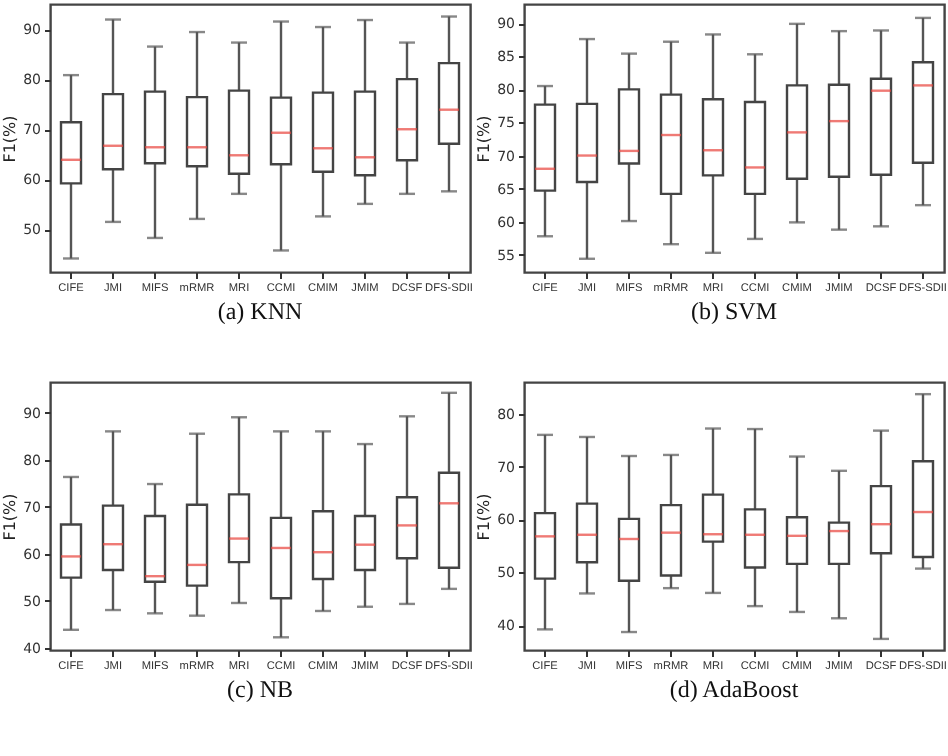  What do you see at coordinates (734, 311) in the screenshot?
I see `text: (b) SVM` at bounding box center [734, 311].